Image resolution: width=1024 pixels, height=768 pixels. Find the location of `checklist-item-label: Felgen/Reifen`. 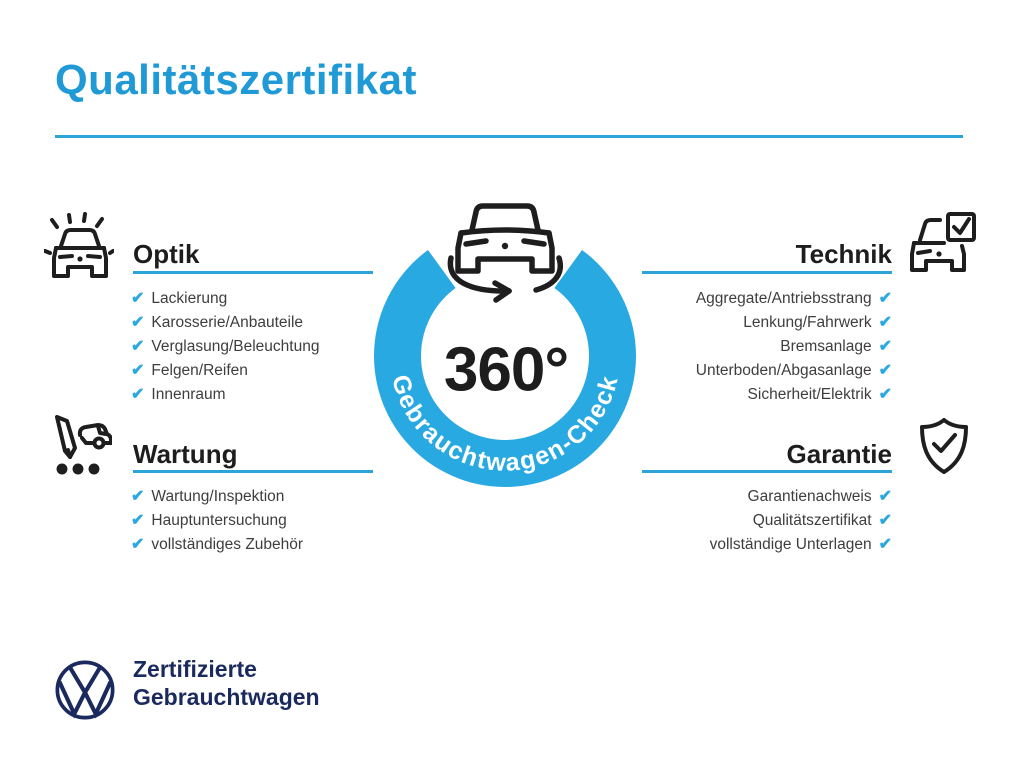

checklist-item-label: Felgen/Reifen is located at coordinates (199, 370).